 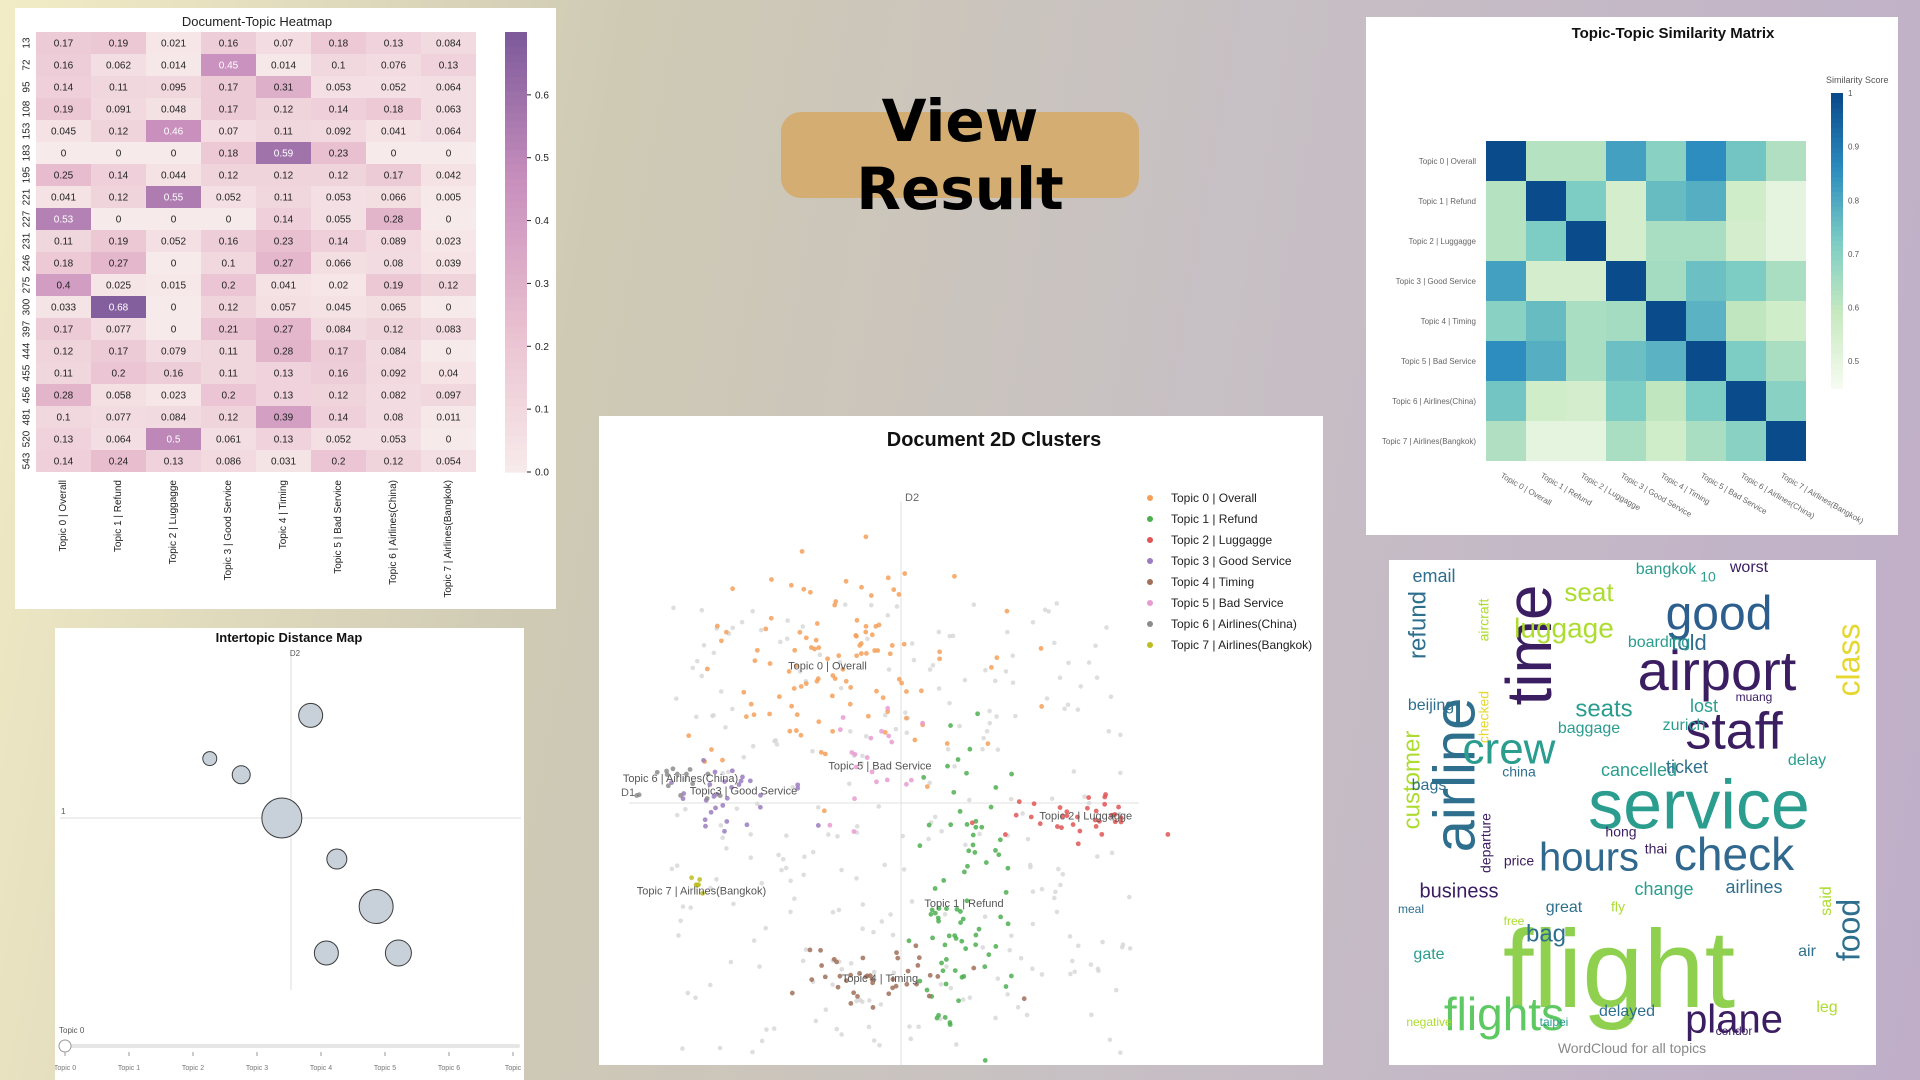 I want to click on heatmap-cell-label: 0.12, so click(x=394, y=462).